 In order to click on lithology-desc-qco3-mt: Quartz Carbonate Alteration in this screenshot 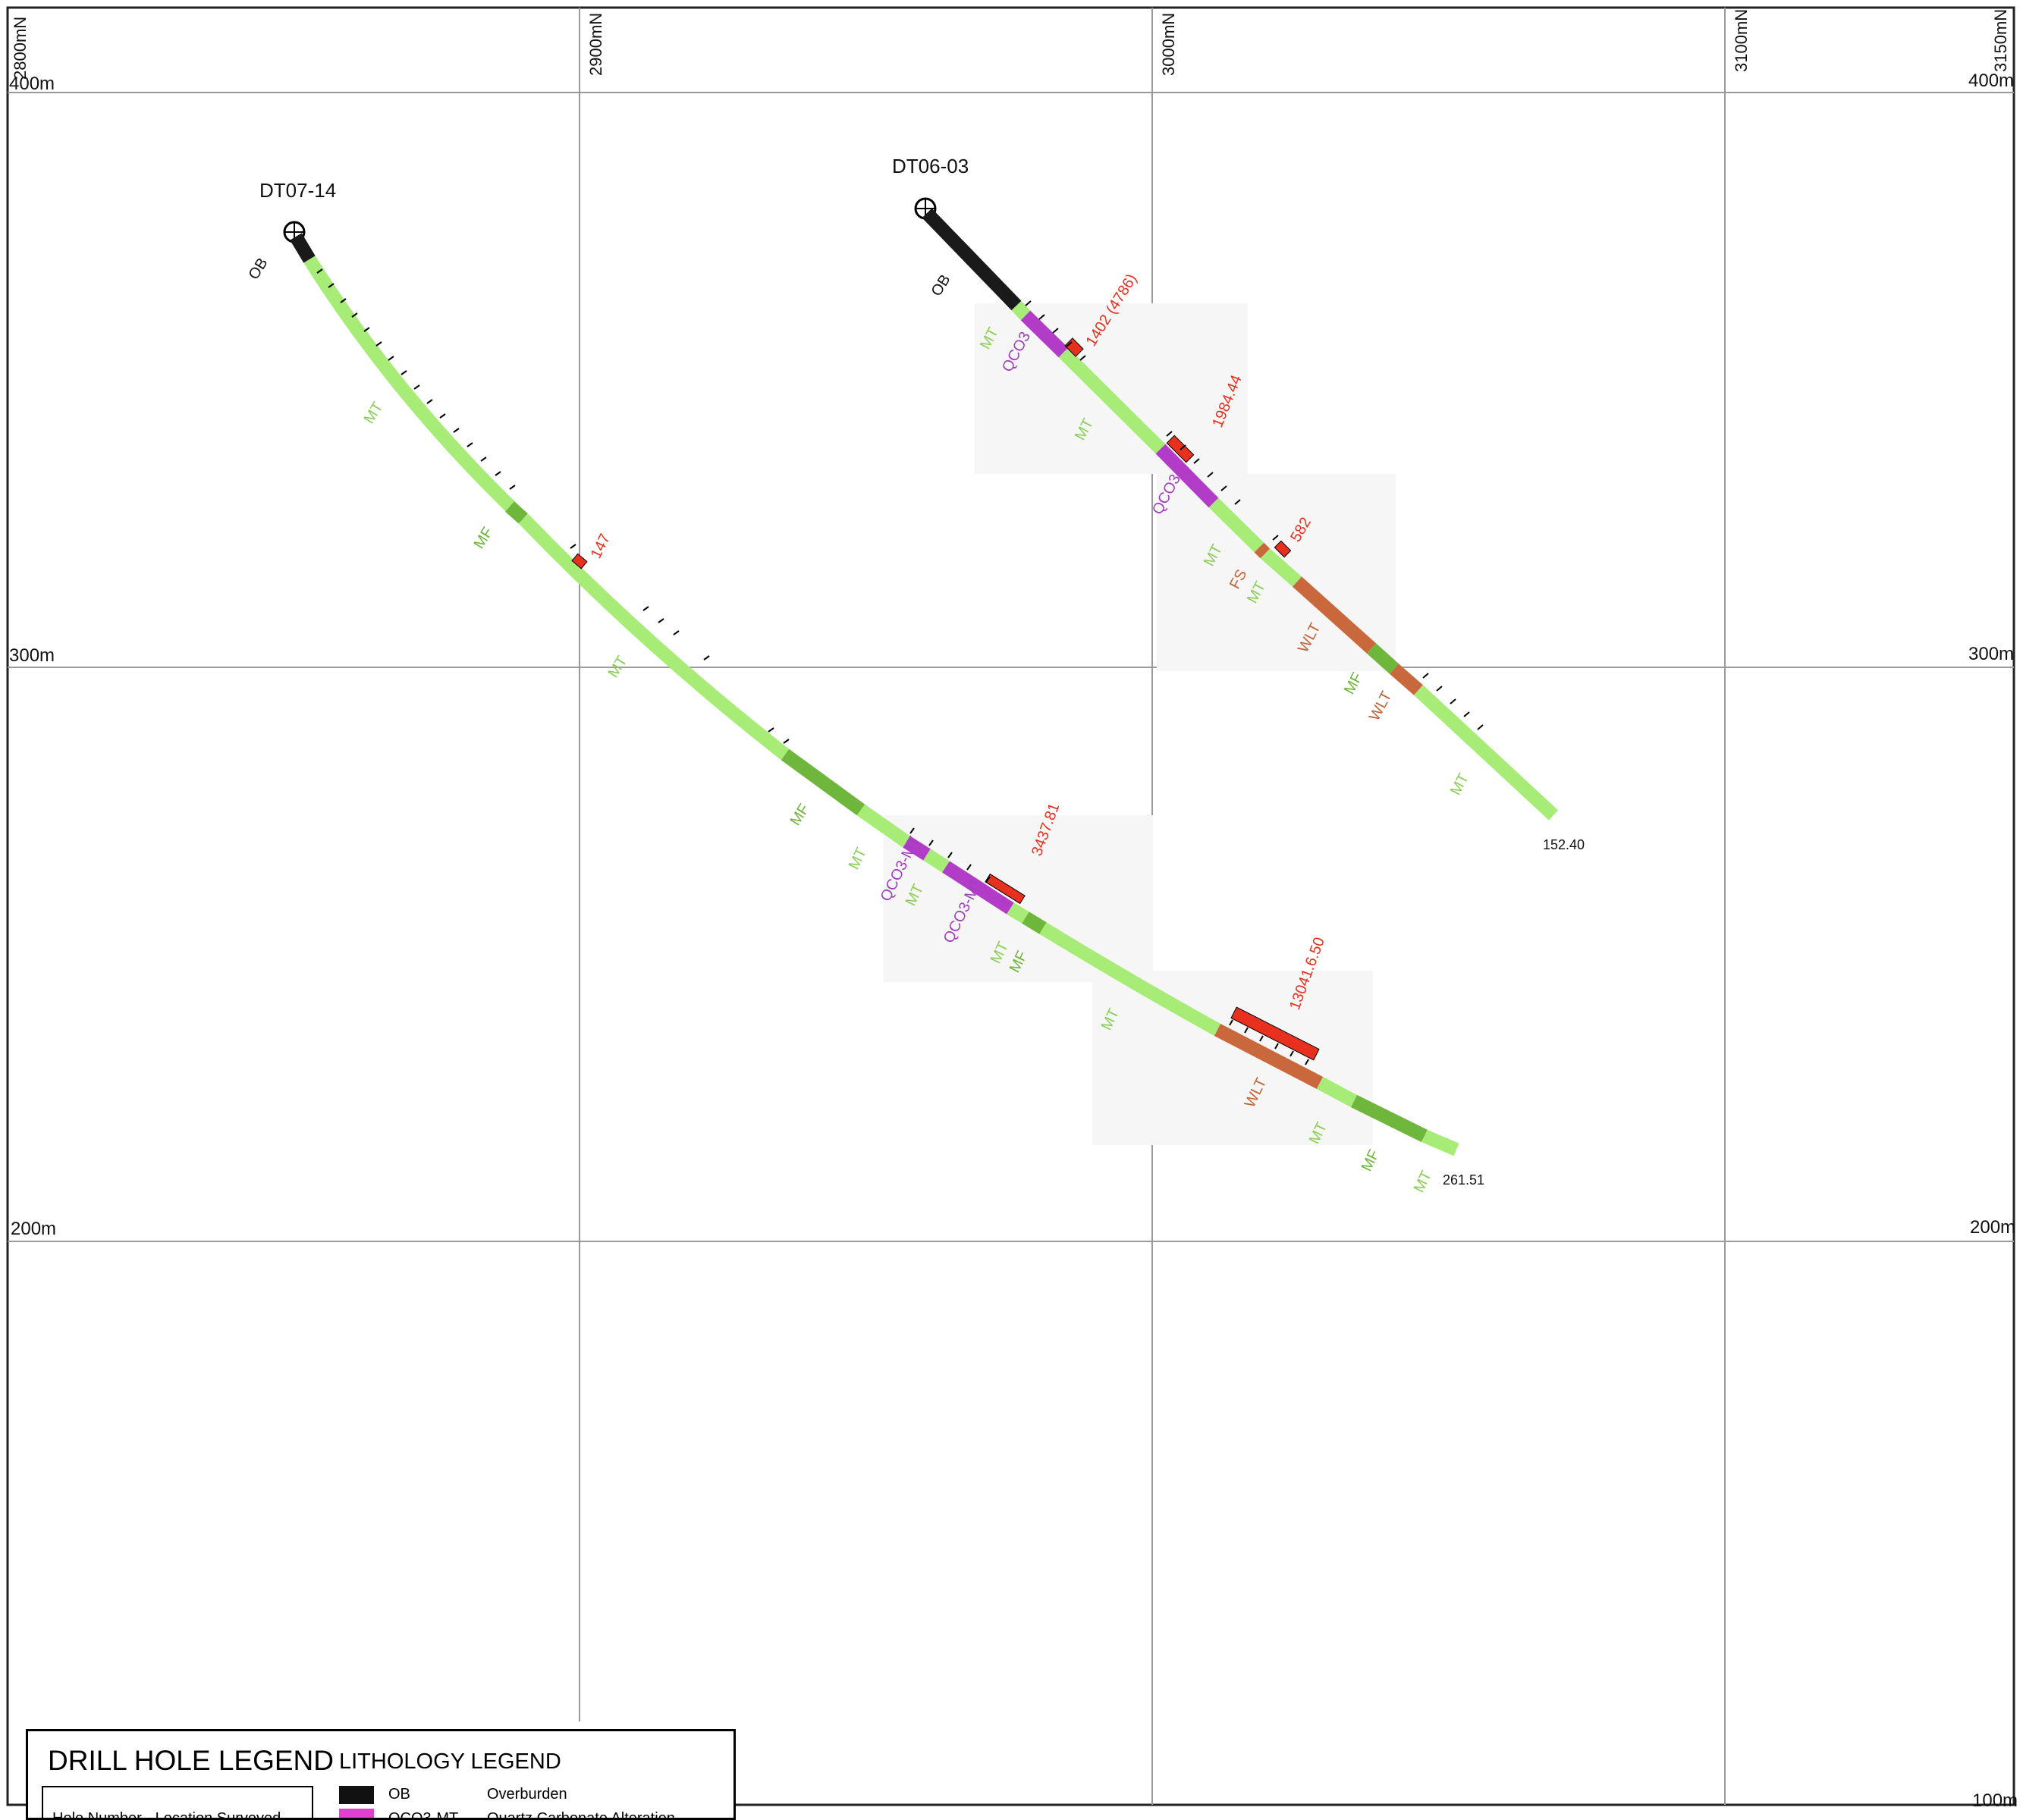, I will do `click(581, 1815)`.